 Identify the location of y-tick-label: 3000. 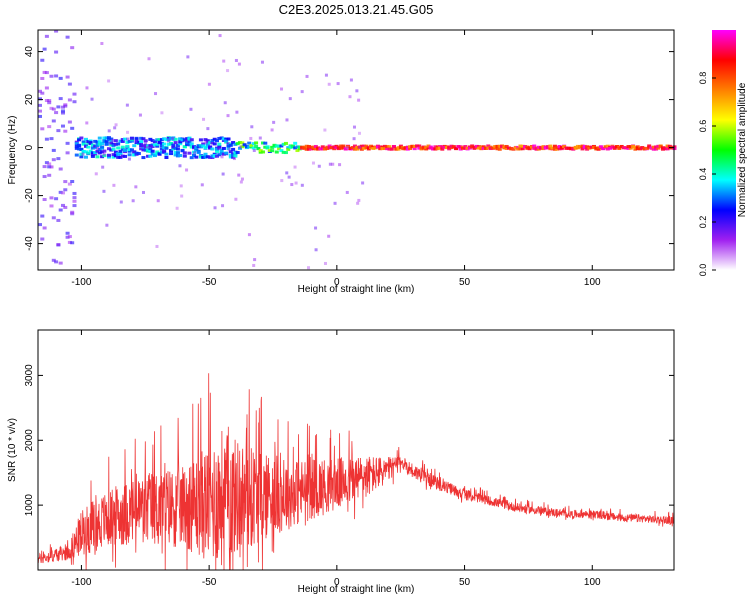
(29, 375).